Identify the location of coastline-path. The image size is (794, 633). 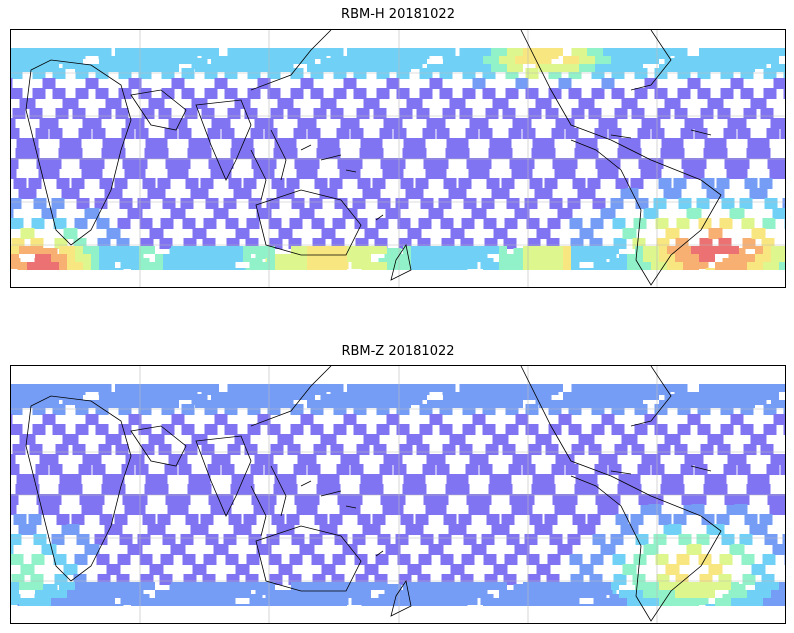
(651, 396).